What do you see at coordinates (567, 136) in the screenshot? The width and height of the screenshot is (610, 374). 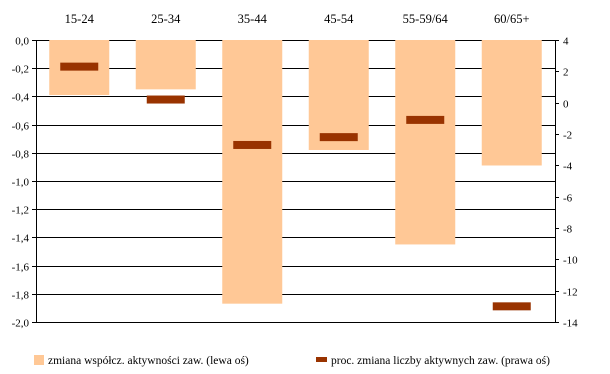 I see `right-tick-label: -2` at bounding box center [567, 136].